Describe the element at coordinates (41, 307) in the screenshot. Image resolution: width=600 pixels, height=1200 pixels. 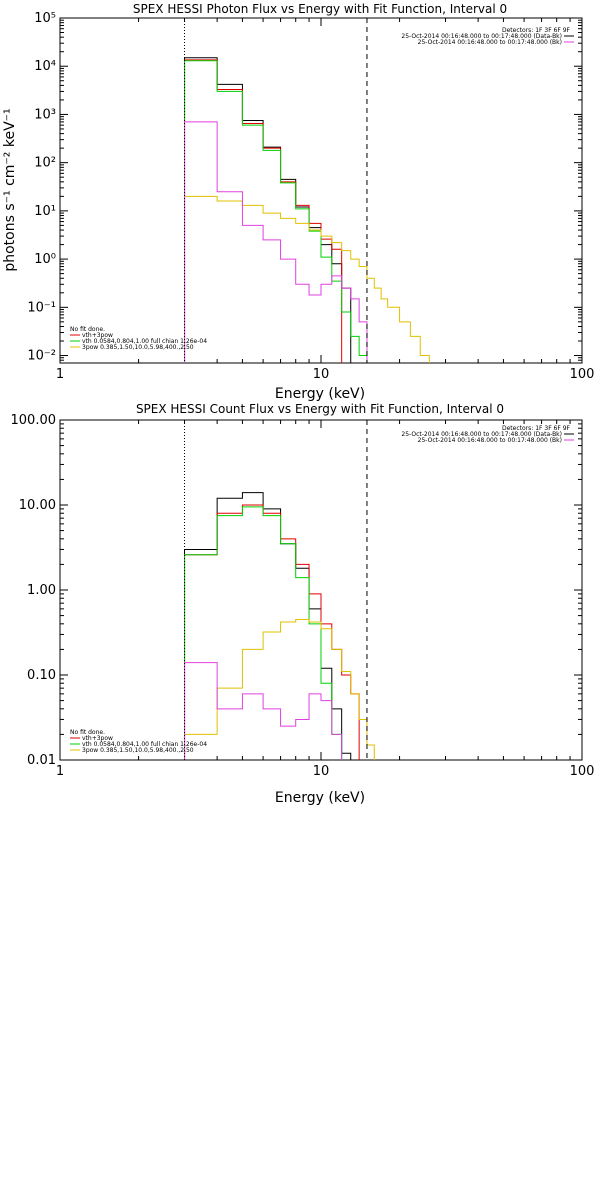
I see `y-tick-label: 10⁻¹` at that location.